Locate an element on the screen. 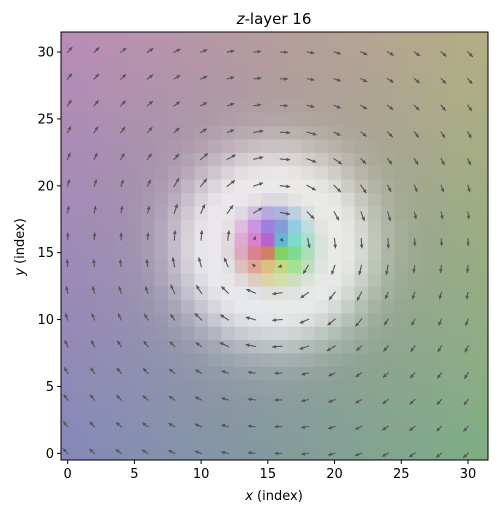  x-axis-label: x (index) is located at coordinates (273, 496).